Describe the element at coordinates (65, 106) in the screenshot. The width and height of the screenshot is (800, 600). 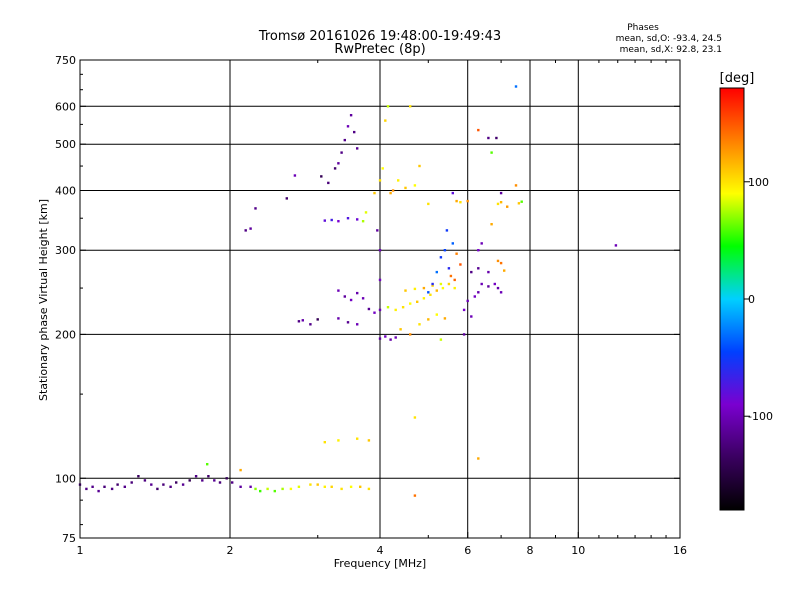
I see `y-tick-label: 600` at that location.